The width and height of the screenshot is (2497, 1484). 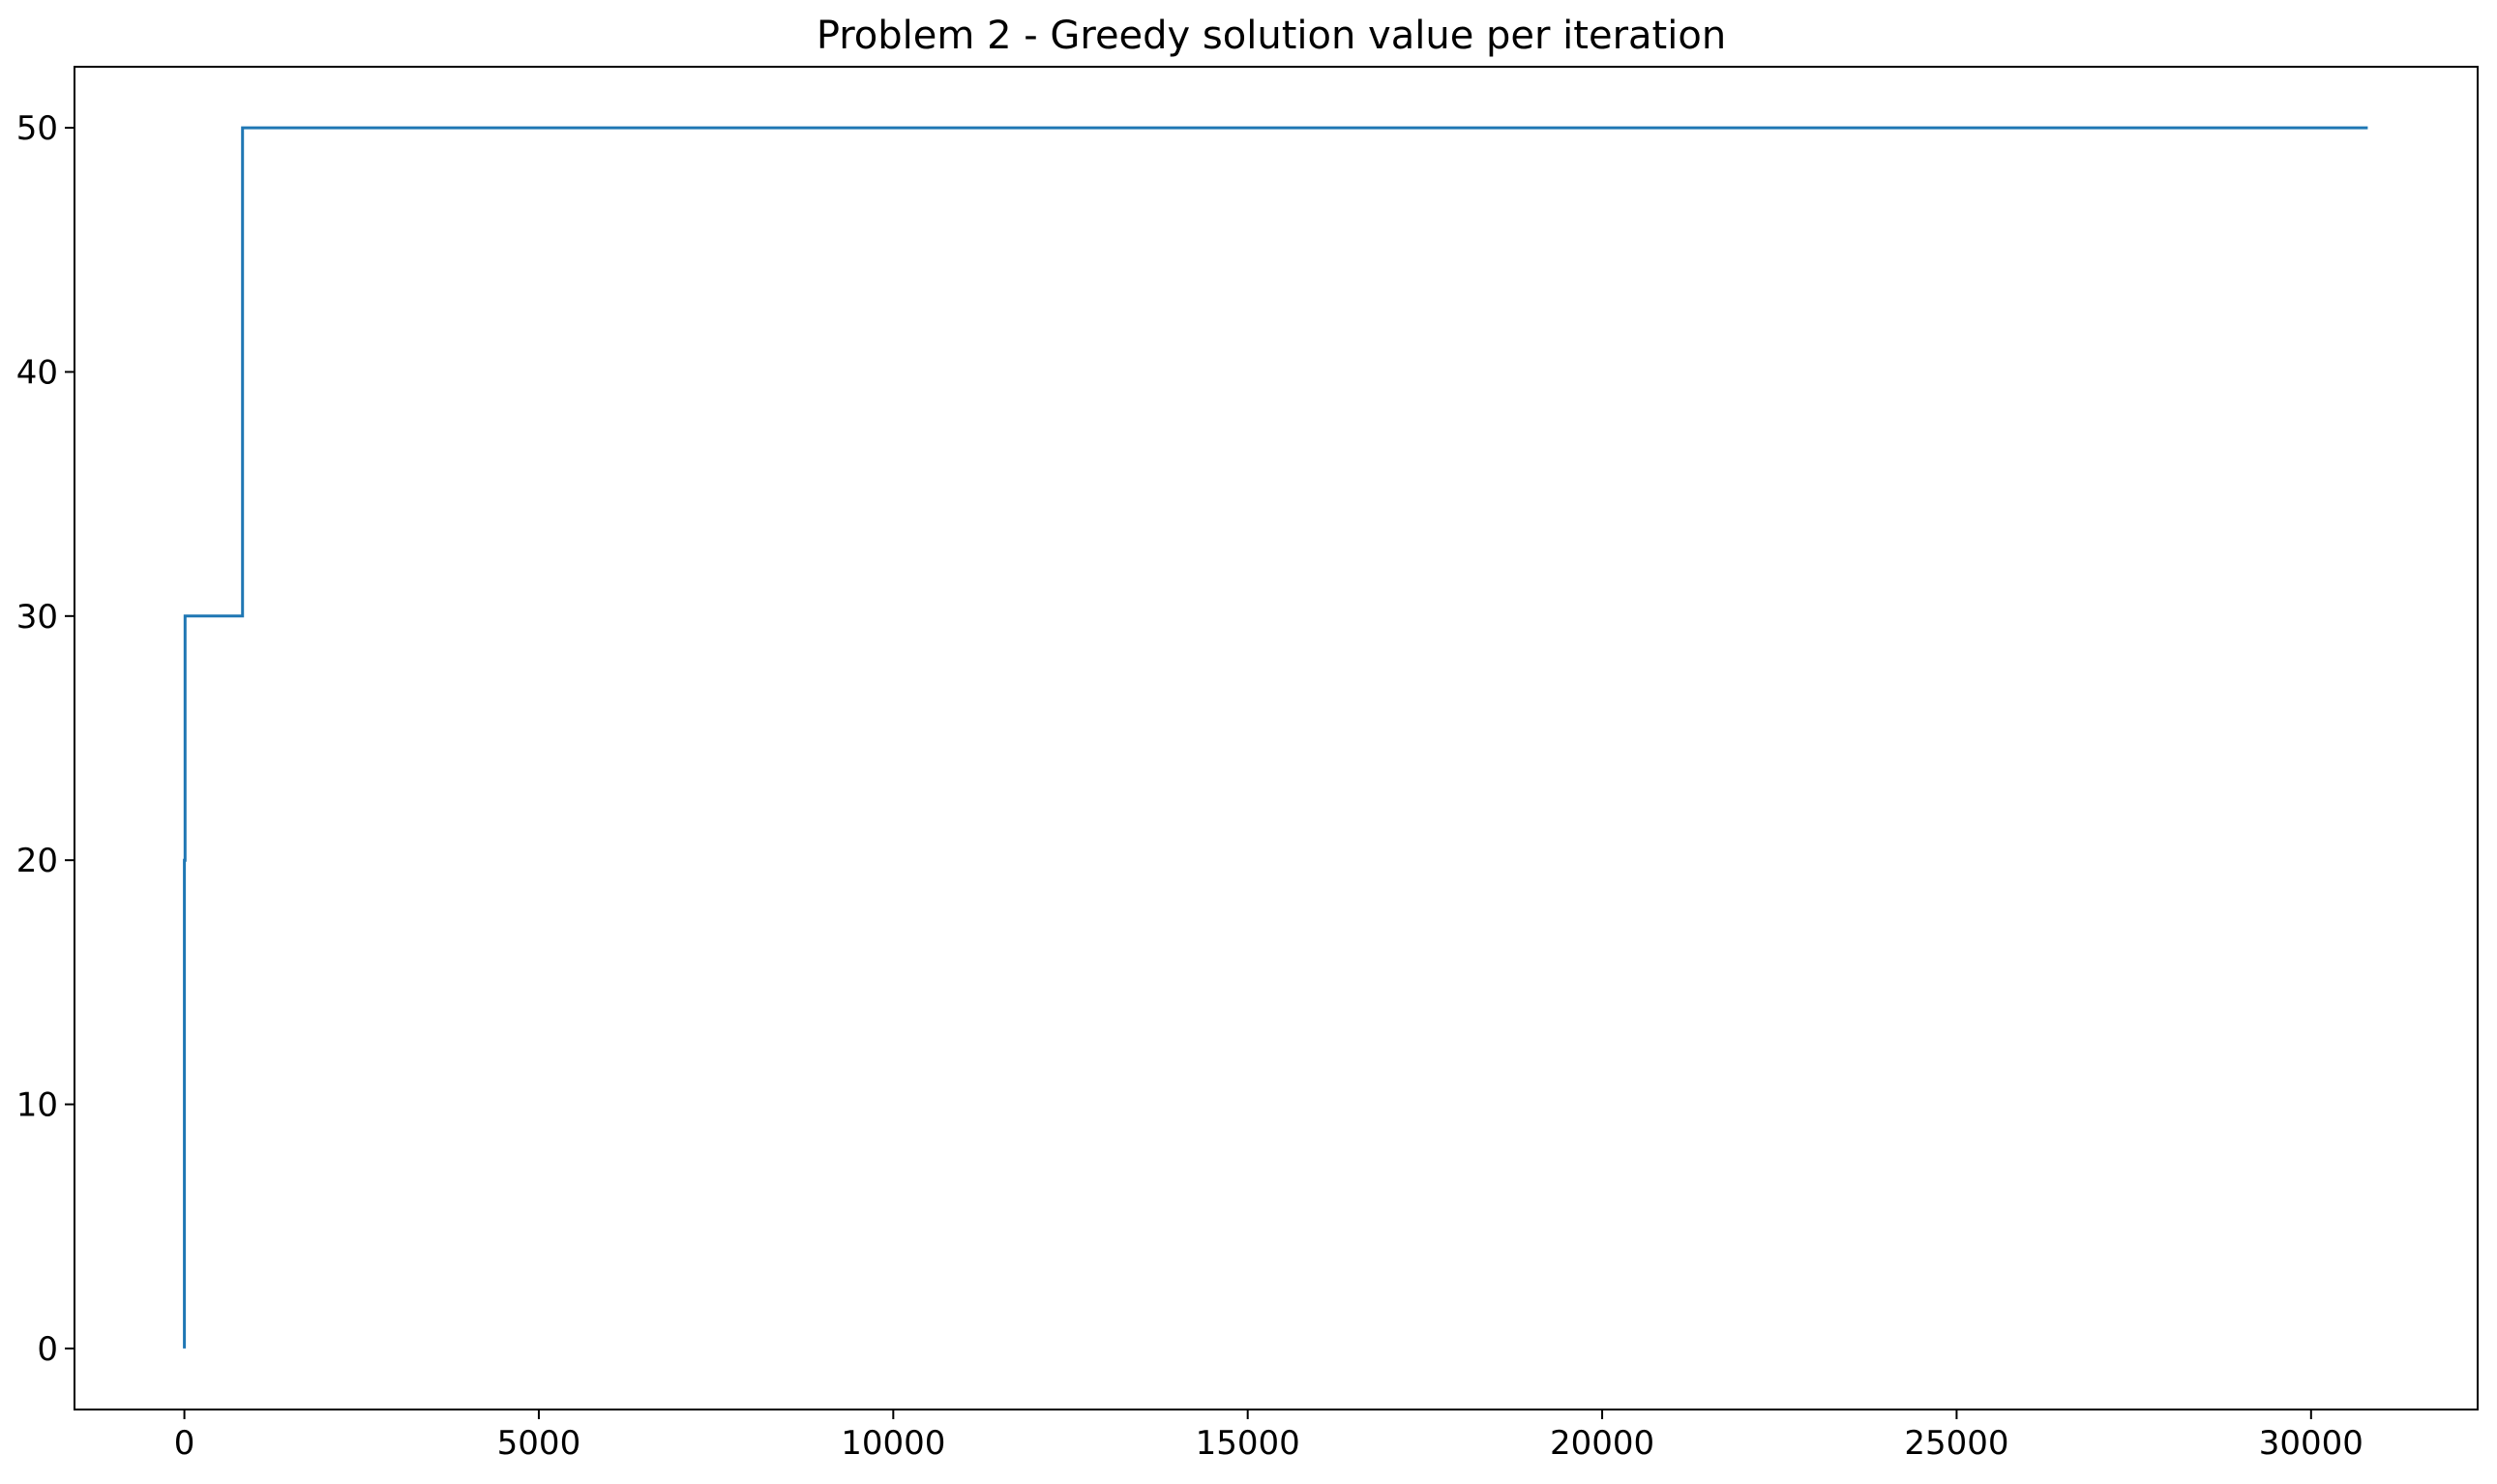 What do you see at coordinates (37, 1105) in the screenshot?
I see `y-tick-label: 10` at bounding box center [37, 1105].